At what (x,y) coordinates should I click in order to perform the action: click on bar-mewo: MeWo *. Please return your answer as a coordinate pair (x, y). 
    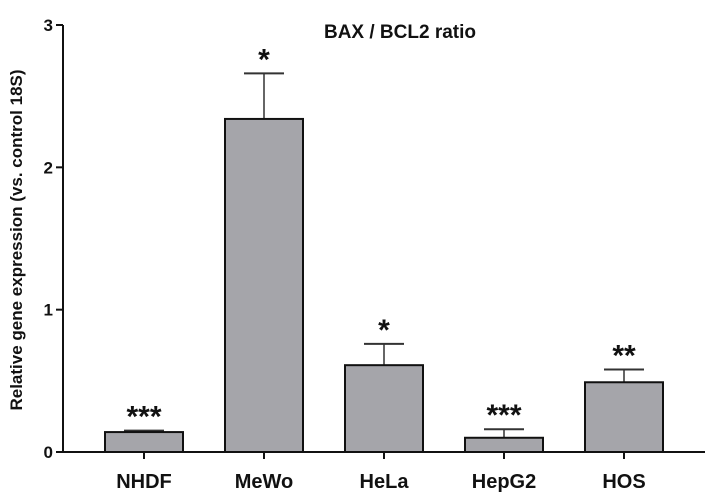
    Looking at the image, I should click on (264, 268).